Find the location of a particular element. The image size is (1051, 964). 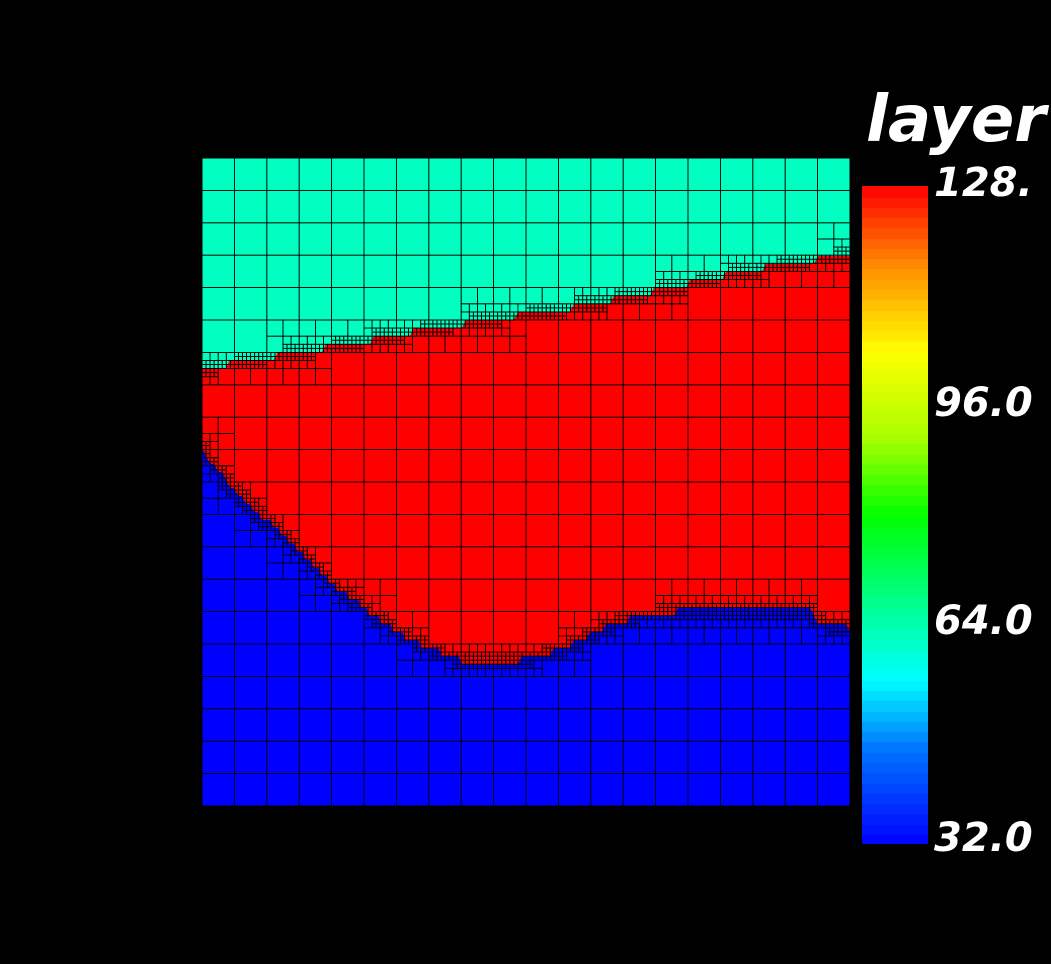

colorbar is located at coordinates (895, 515).